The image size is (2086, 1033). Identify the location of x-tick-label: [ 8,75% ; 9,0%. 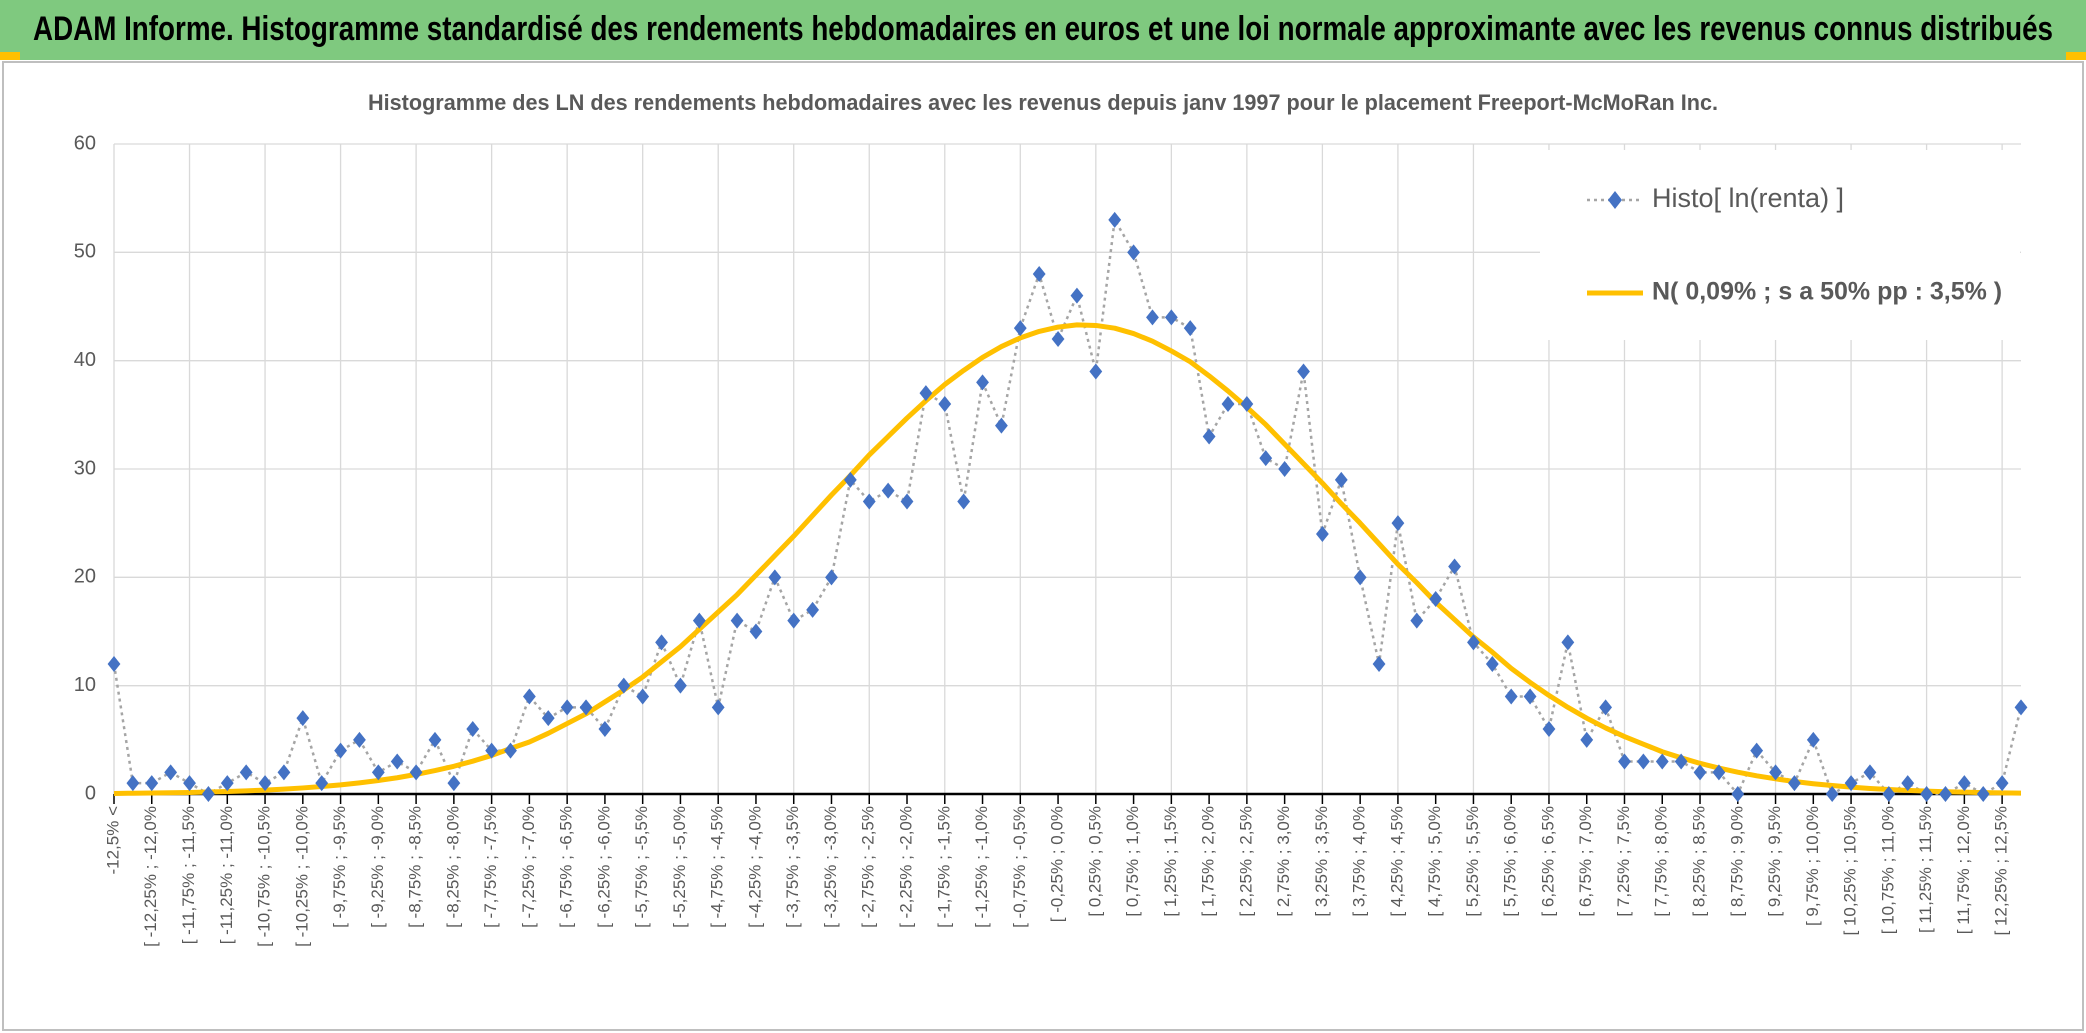
(1736, 861).